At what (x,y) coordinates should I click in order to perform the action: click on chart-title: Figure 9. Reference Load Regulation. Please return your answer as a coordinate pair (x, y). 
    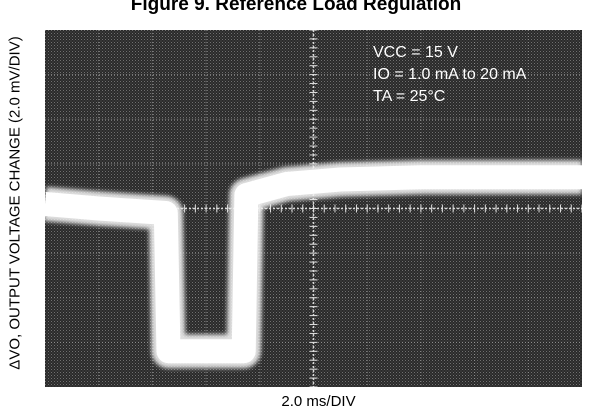
    Looking at the image, I should click on (296, 7).